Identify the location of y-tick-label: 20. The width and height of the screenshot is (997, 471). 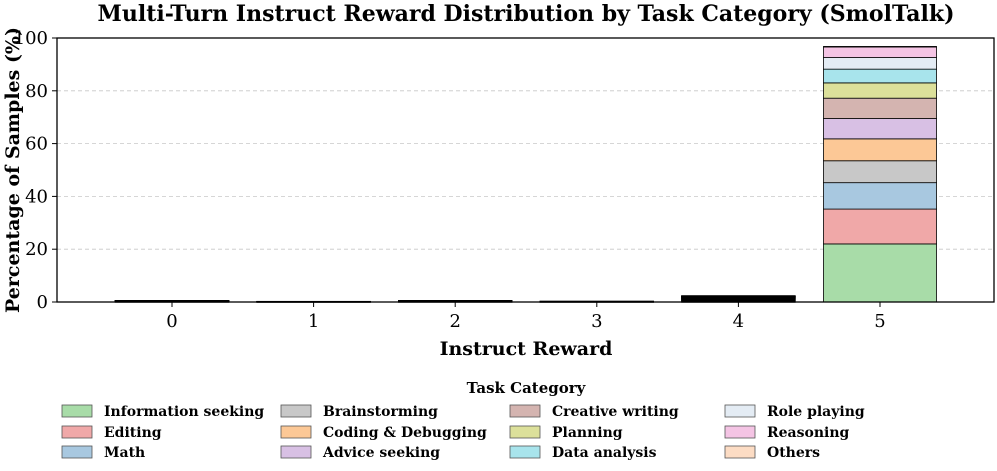
(36, 249).